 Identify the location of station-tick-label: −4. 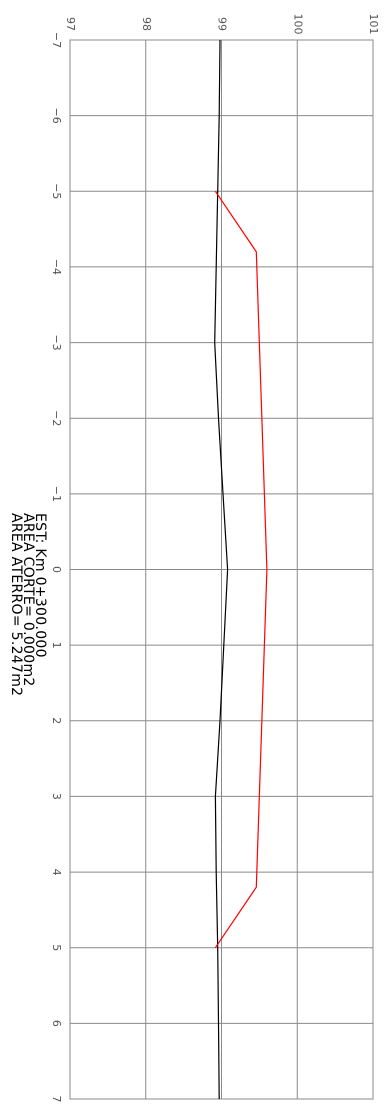
(56, 267).